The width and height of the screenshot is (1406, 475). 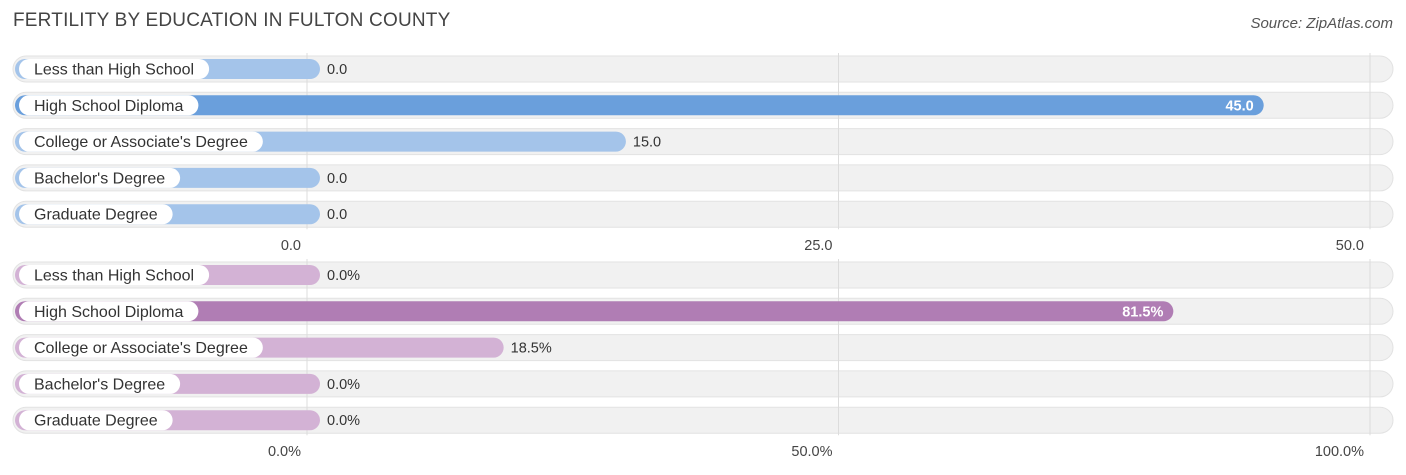 I want to click on tick-label: 100.0%, so click(x=1339, y=452).